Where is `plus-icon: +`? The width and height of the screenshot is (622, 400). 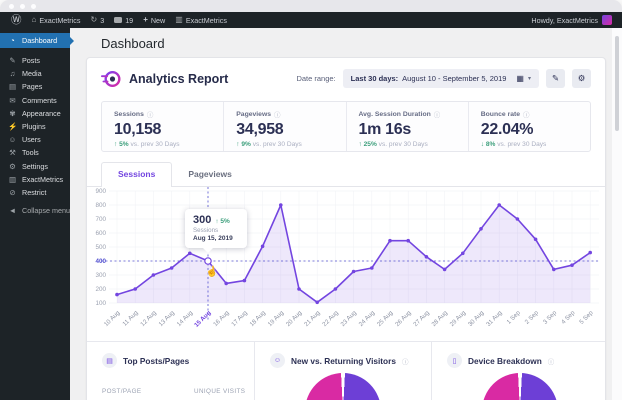
plus-icon: + is located at coordinates (145, 19).